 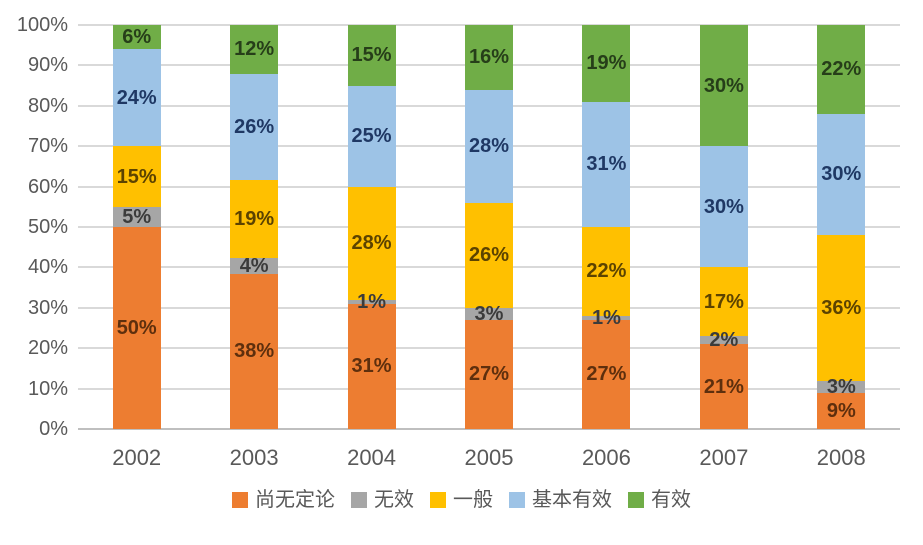 I want to click on data-label: 24%, so click(x=136, y=97).